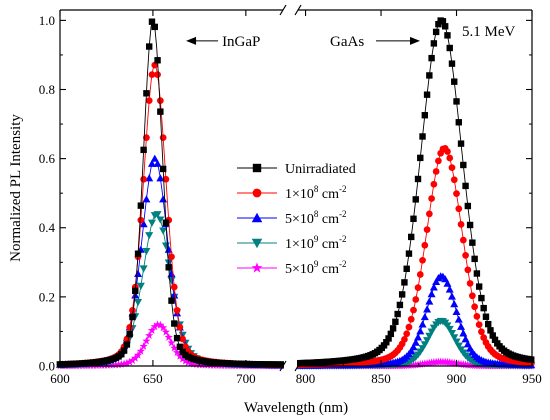 Image resolution: width=550 pixels, height=420 pixels. Describe the element at coordinates (381, 378) in the screenshot. I see `x-tick-label: 850` at that location.